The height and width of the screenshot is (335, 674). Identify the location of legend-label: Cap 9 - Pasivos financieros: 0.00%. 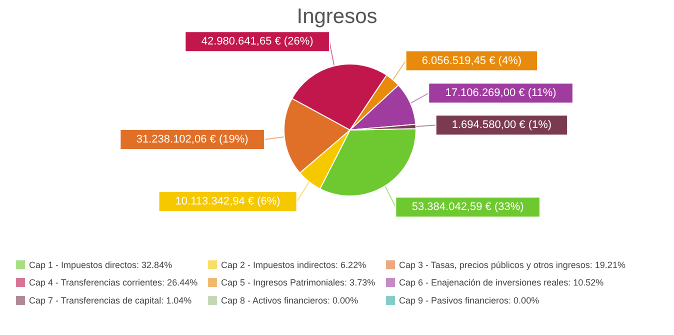
(469, 301).